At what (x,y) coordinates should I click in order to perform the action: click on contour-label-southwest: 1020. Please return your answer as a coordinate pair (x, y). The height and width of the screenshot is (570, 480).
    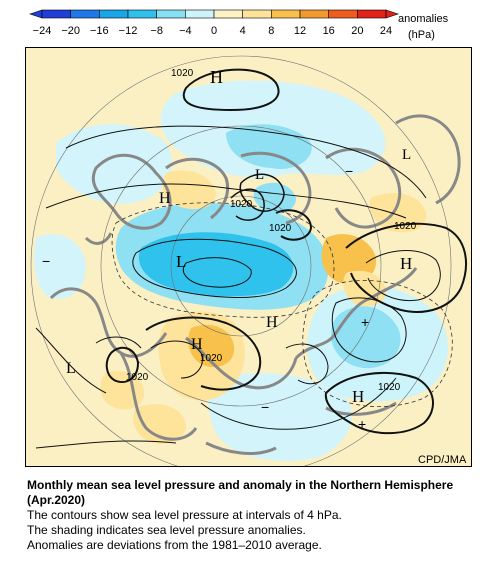
    Looking at the image, I should click on (137, 377).